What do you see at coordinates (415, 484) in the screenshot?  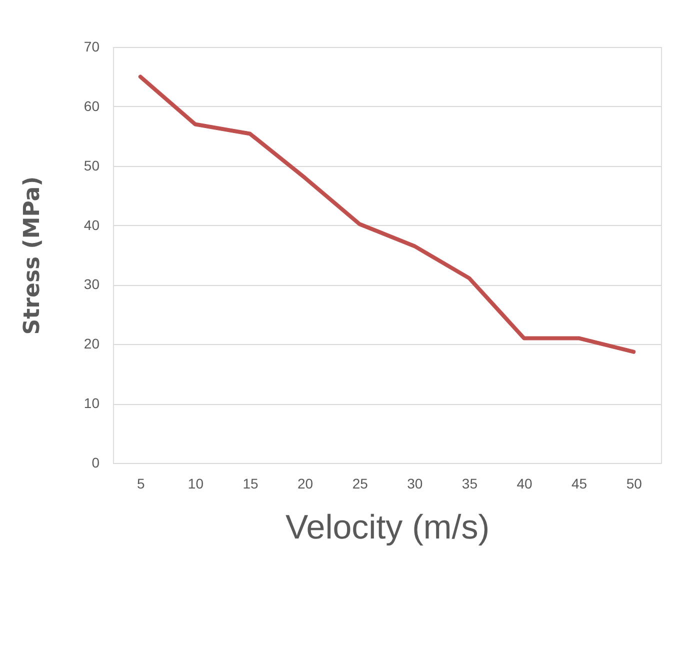 I see `x-tick-label: 30` at bounding box center [415, 484].